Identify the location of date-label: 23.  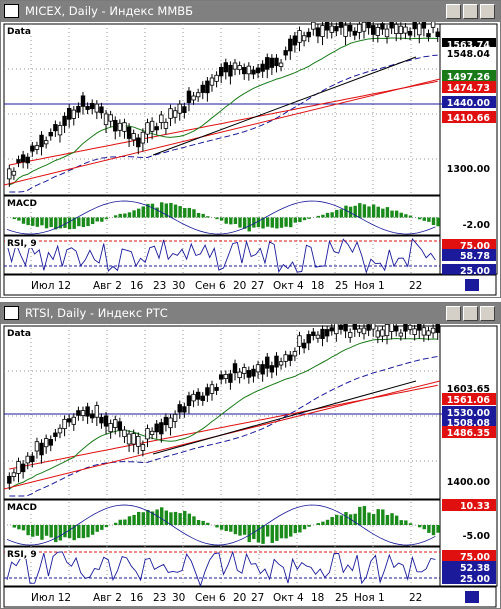
(159, 598).